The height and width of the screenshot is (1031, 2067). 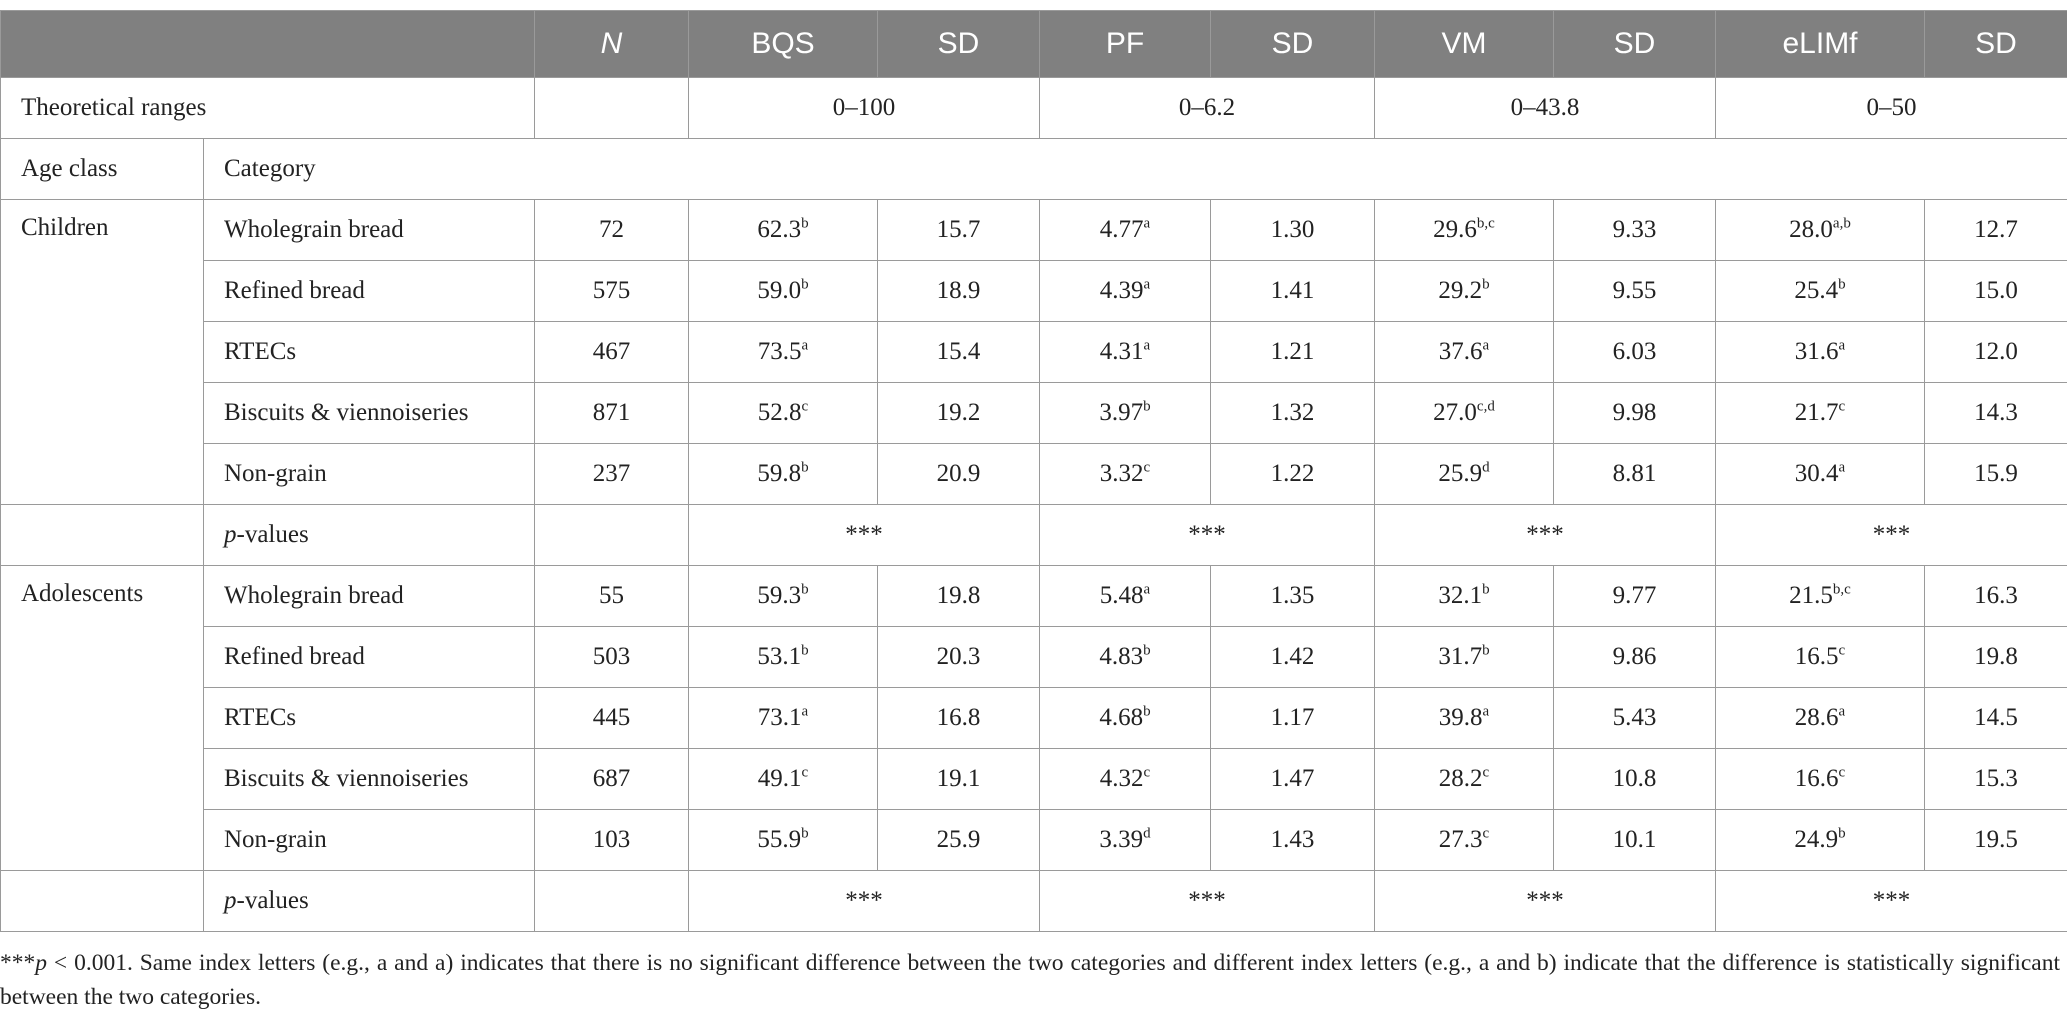 What do you see at coordinates (1121, 595) in the screenshot?
I see `value: 5.48` at bounding box center [1121, 595].